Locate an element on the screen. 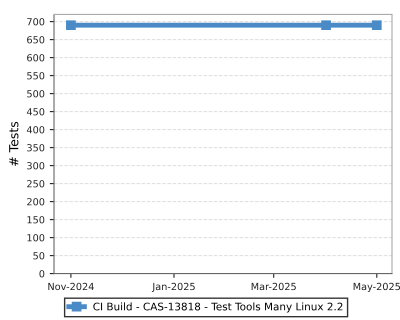 The image size is (400, 320). y-tick-label: 550 is located at coordinates (35, 76).